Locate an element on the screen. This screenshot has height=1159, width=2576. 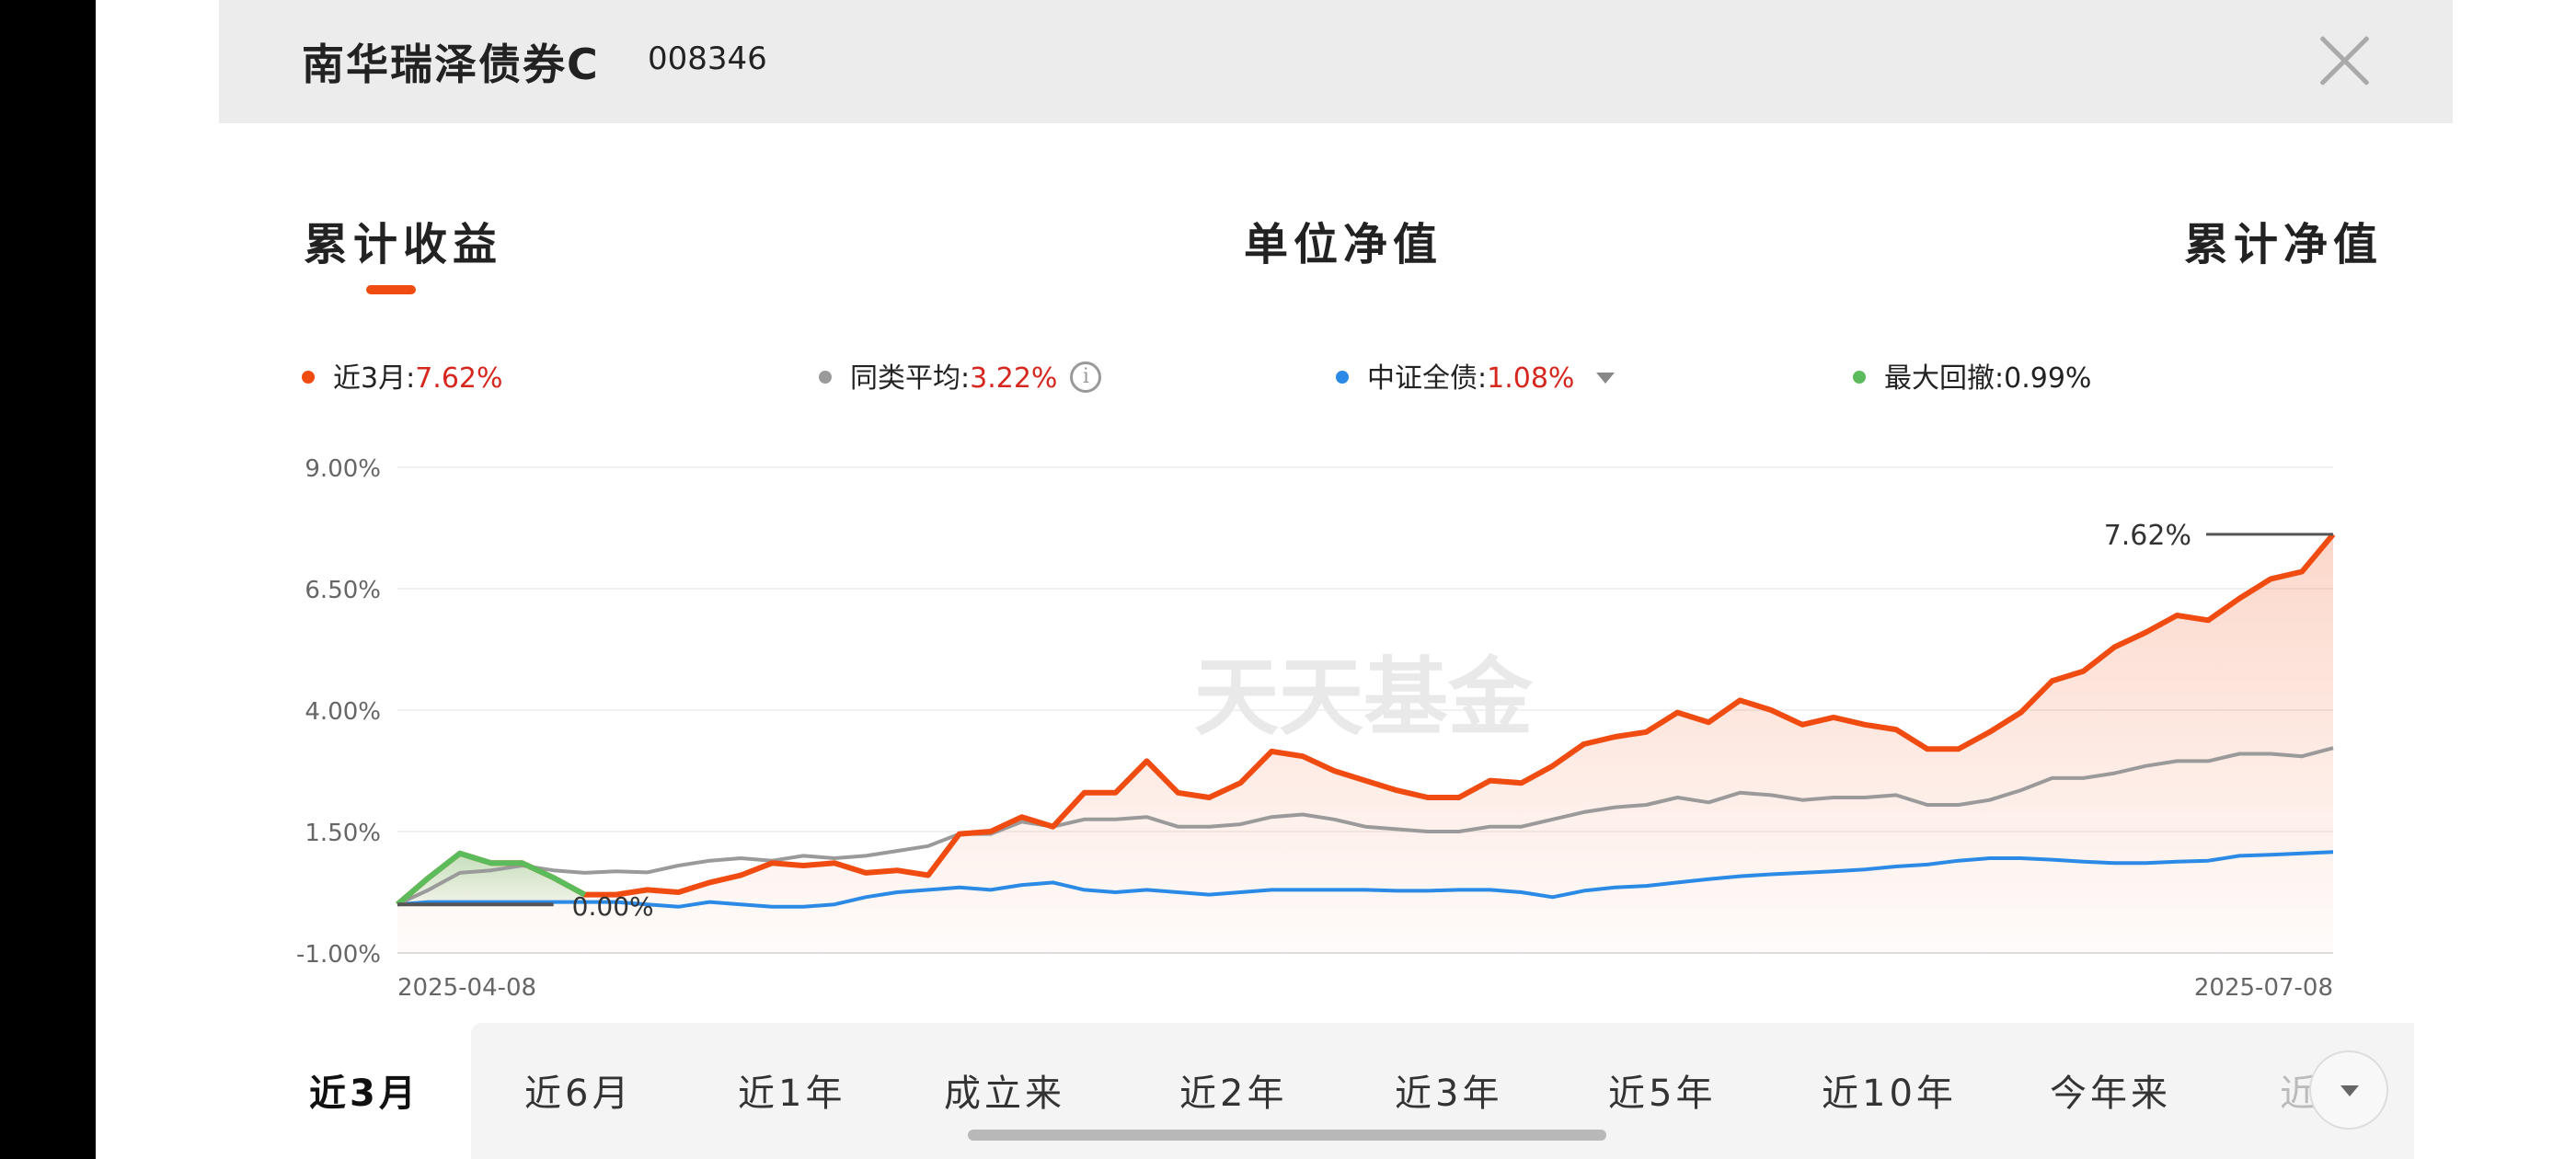
tab-unit-nav: 单位净值 is located at coordinates (1343, 244).